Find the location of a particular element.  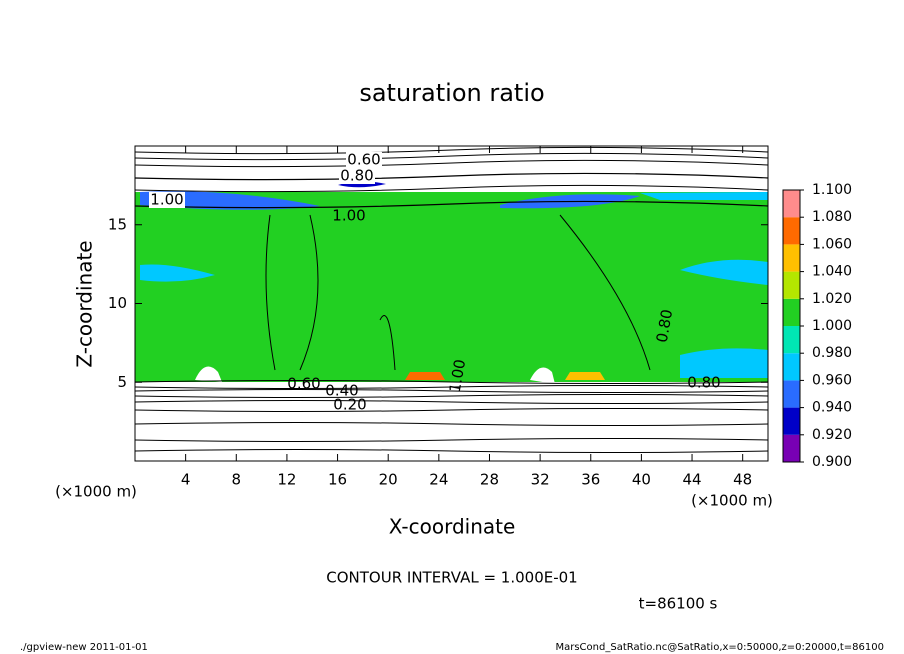

x-tick-label: 12 is located at coordinates (286, 480).